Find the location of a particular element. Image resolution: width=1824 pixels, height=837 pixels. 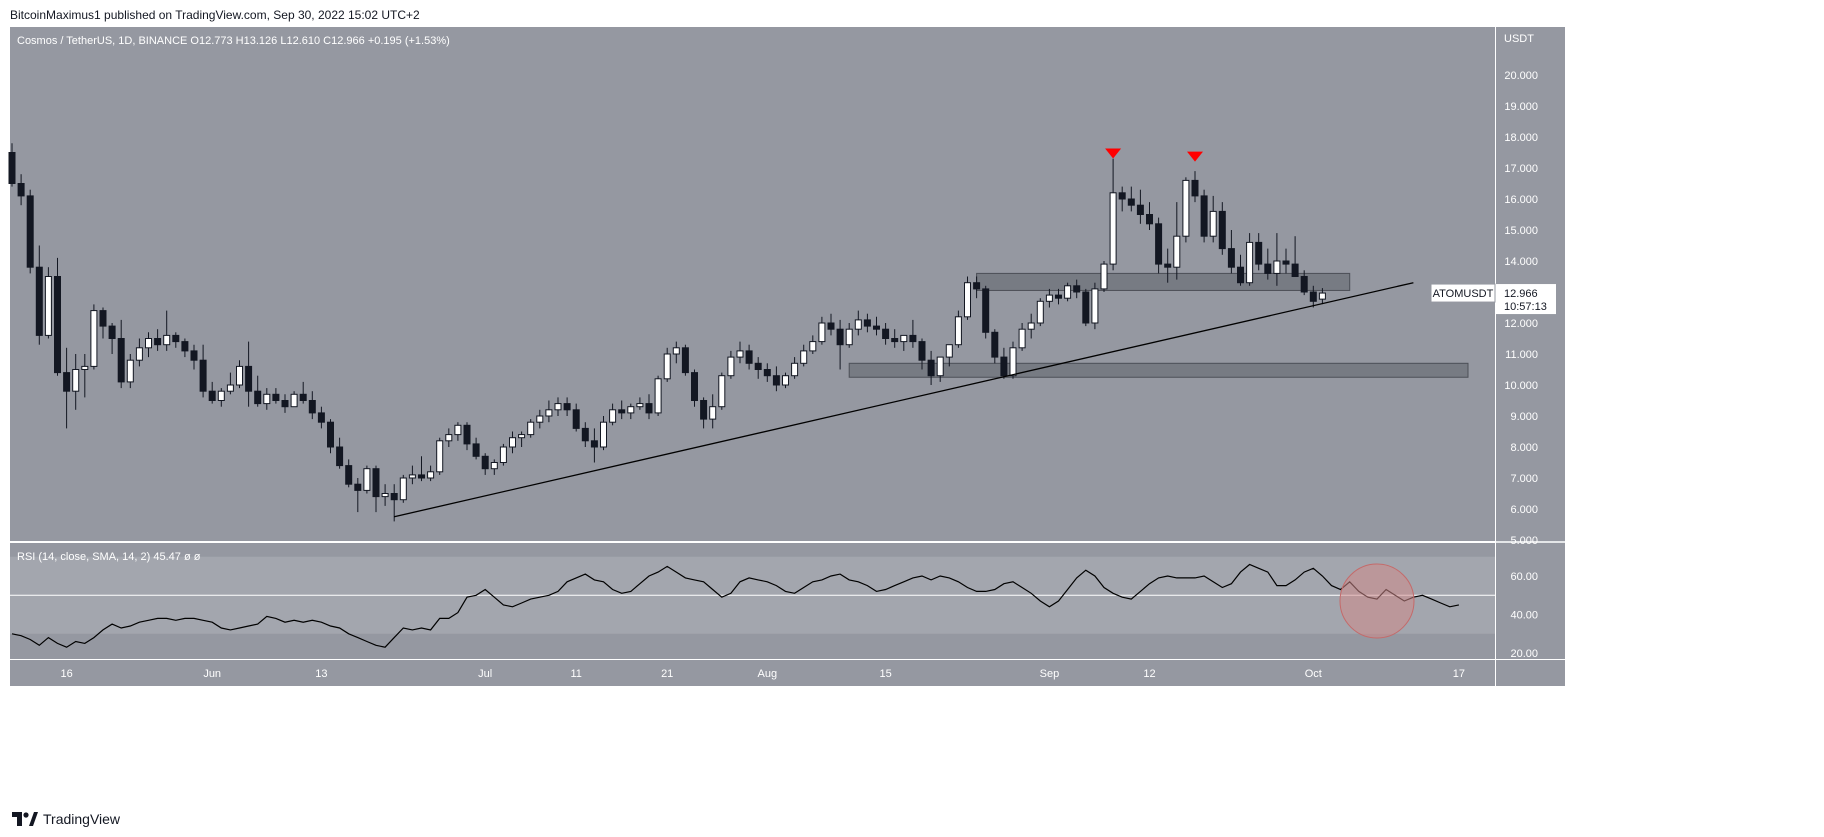

rsi-tick-label: 20.00 is located at coordinates (1524, 654).